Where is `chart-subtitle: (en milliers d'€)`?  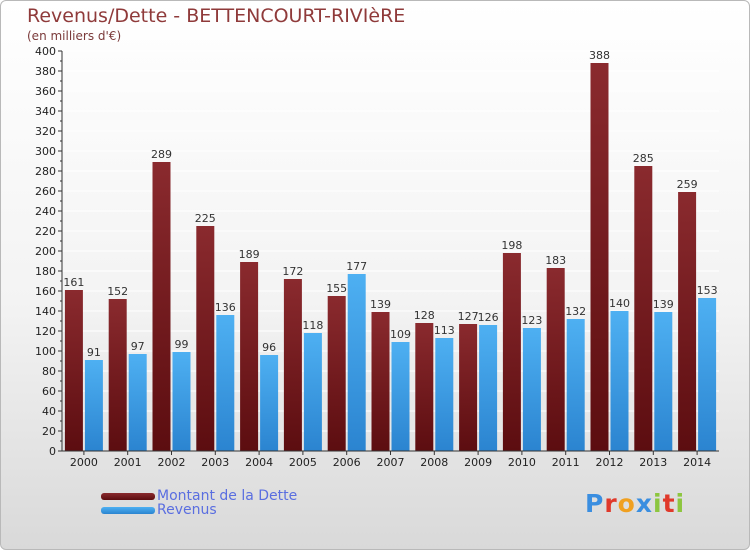 chart-subtitle: (en milliers d'€) is located at coordinates (74, 36).